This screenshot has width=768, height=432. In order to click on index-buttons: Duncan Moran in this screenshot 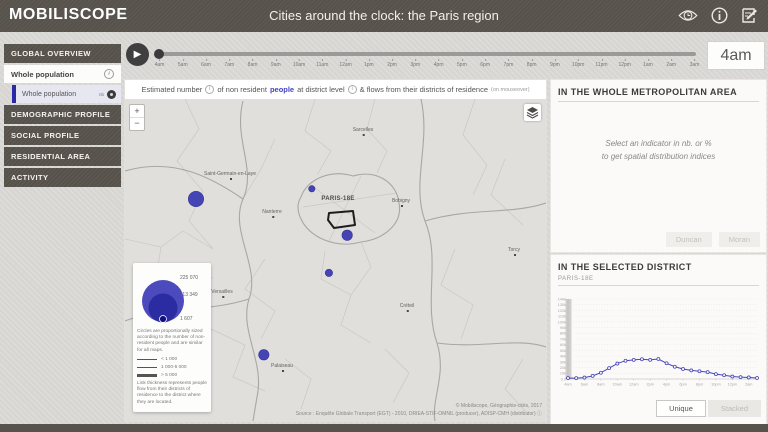, I will do `click(712, 239)`.